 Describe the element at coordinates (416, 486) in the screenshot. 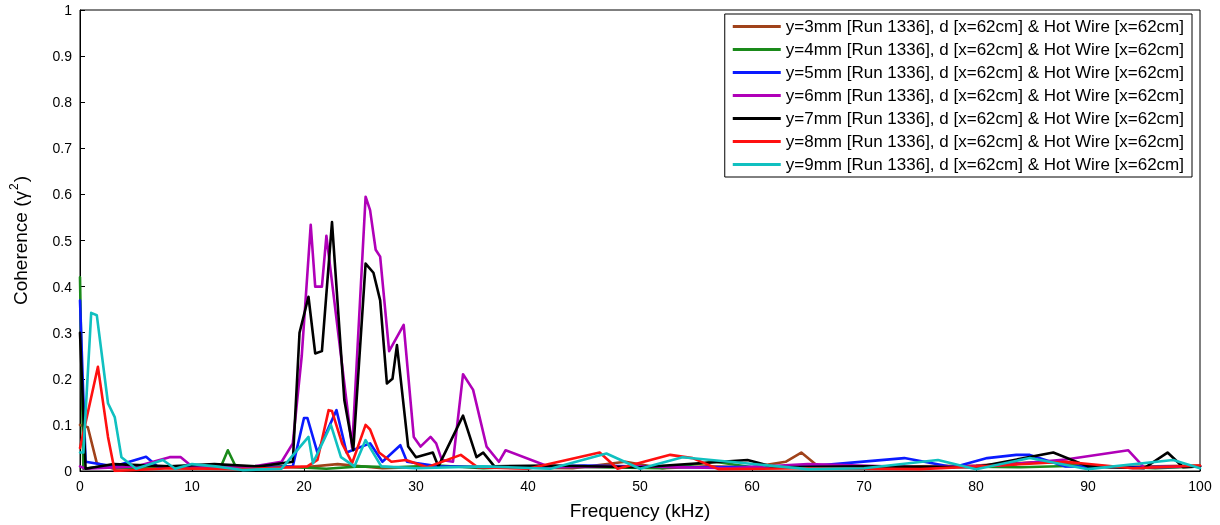

I see `x-tick-label: 30` at that location.